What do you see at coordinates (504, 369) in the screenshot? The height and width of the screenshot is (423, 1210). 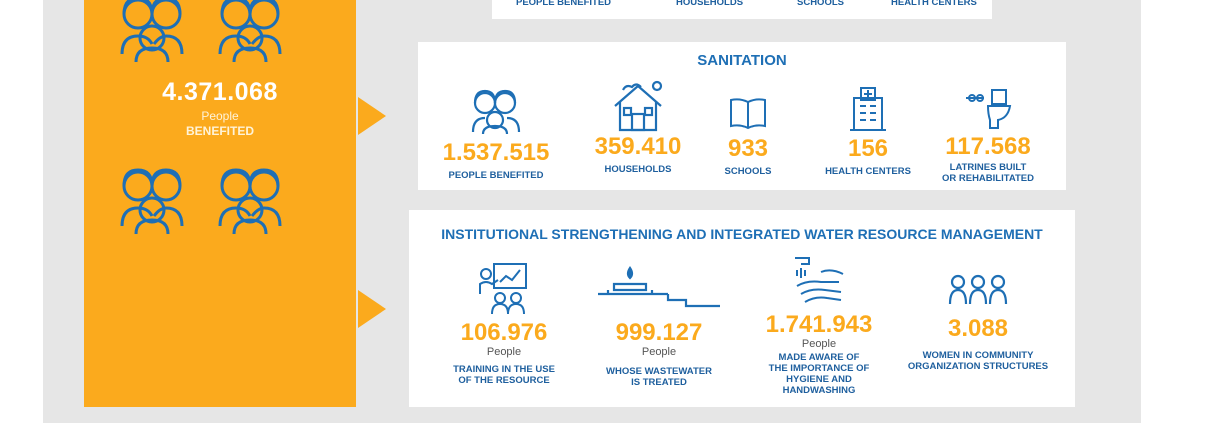 I see `stat-label-line1: TRAINING IN THE USE` at bounding box center [504, 369].